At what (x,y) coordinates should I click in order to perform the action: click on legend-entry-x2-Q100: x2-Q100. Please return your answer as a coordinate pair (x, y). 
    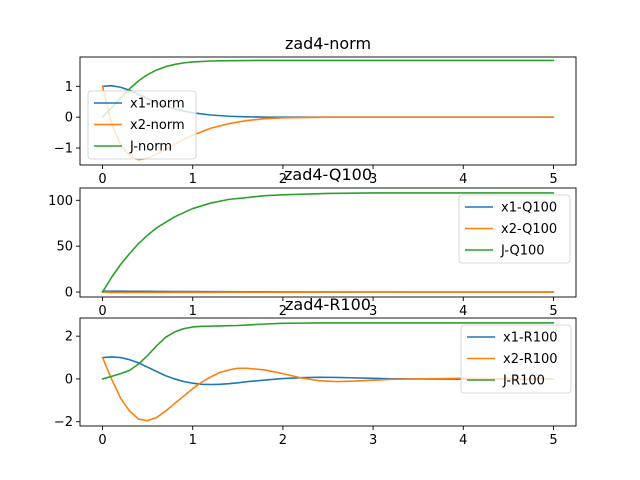
    Looking at the image, I should click on (529, 229).